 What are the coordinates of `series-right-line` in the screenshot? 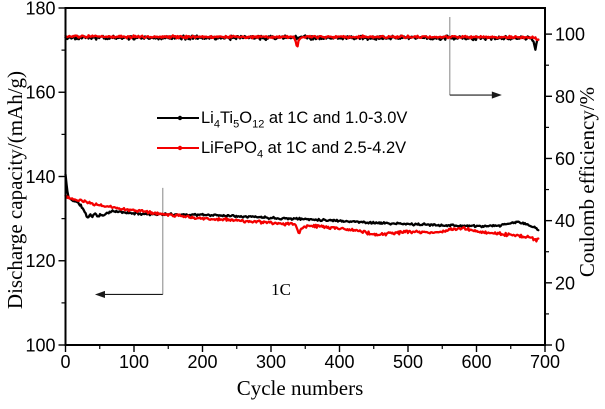 It's located at (302, 41).